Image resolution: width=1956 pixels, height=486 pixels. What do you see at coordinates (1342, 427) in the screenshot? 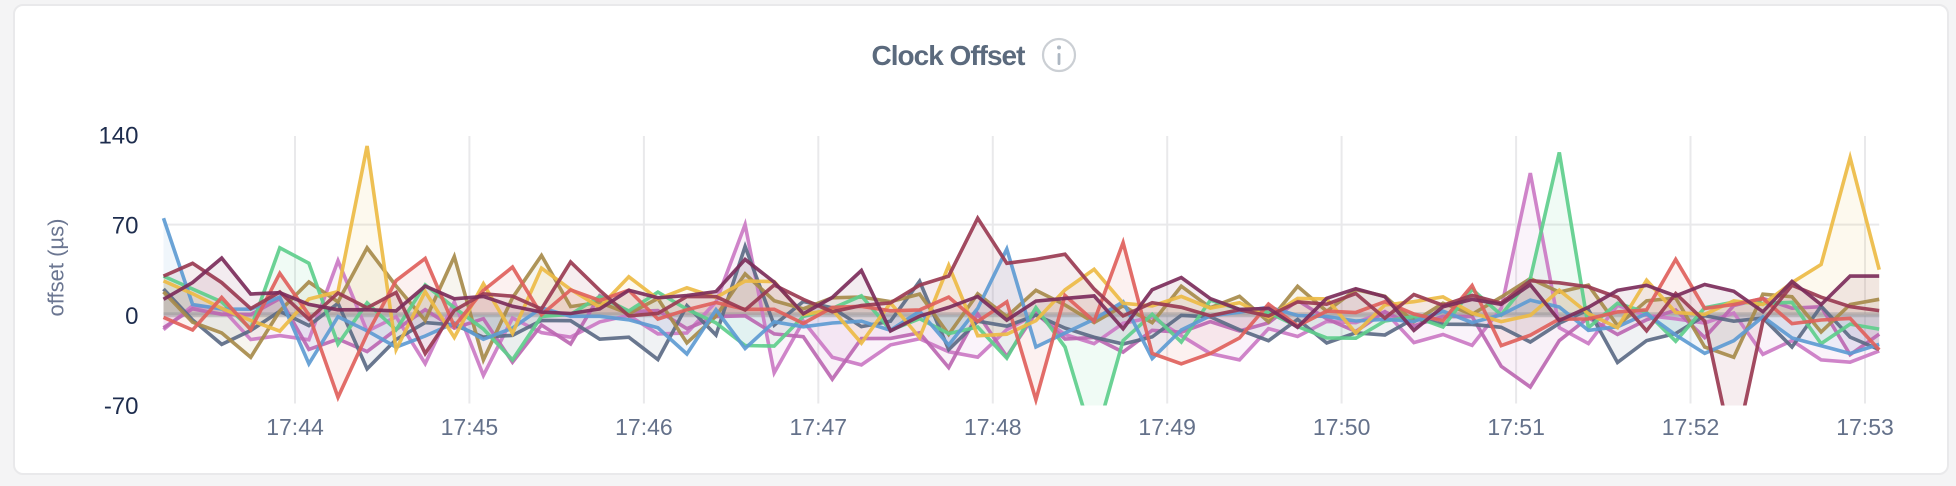
I see `svg-text: 17:50` at bounding box center [1342, 427].